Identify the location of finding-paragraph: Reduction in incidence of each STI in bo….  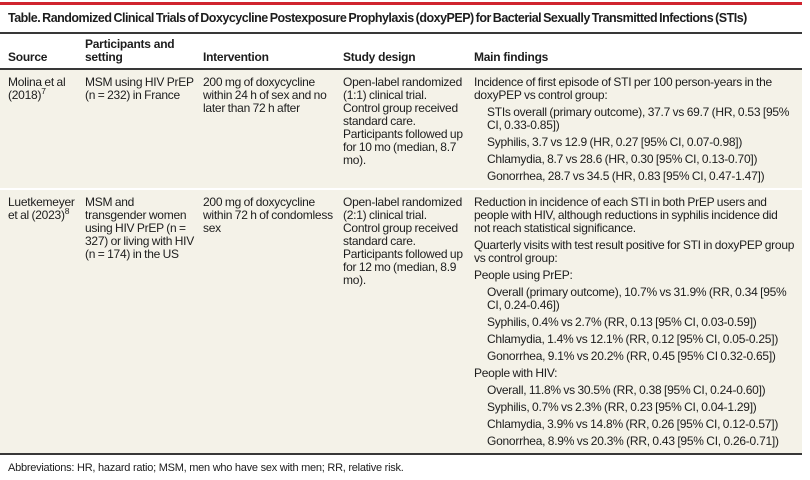
(626, 215).